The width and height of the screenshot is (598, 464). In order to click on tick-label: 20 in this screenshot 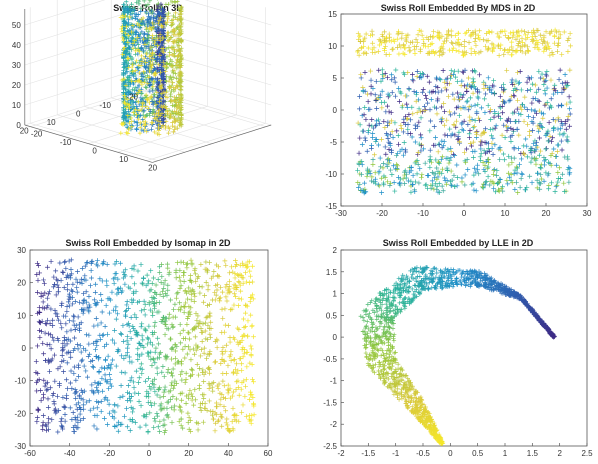, I will do `click(24, 130)`.